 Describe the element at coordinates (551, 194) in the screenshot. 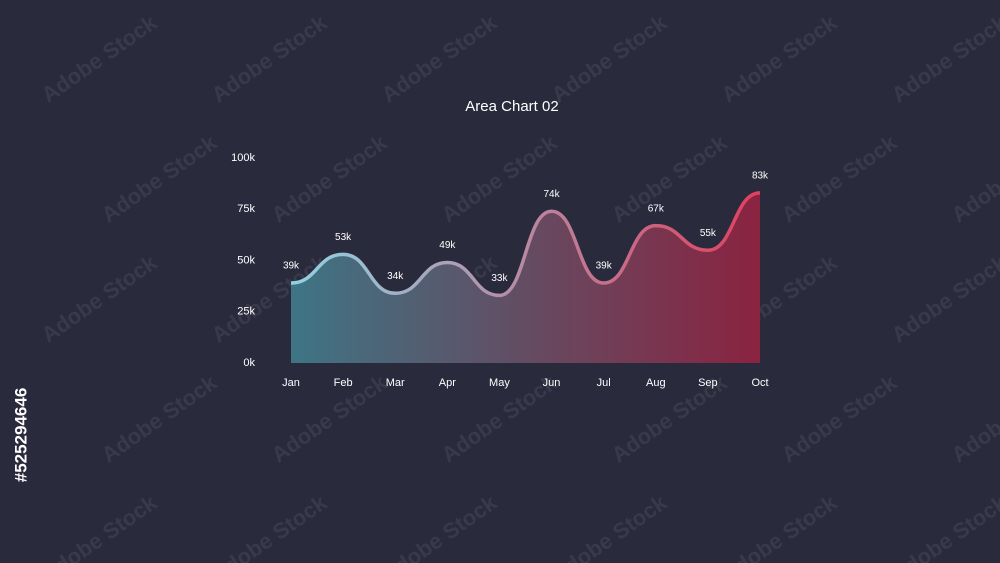

I see `data-label: 74k` at that location.